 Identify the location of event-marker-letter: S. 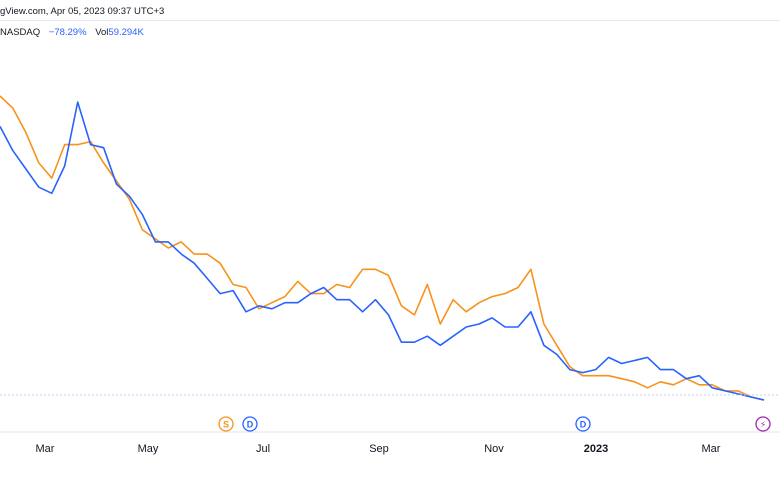
(226, 425).